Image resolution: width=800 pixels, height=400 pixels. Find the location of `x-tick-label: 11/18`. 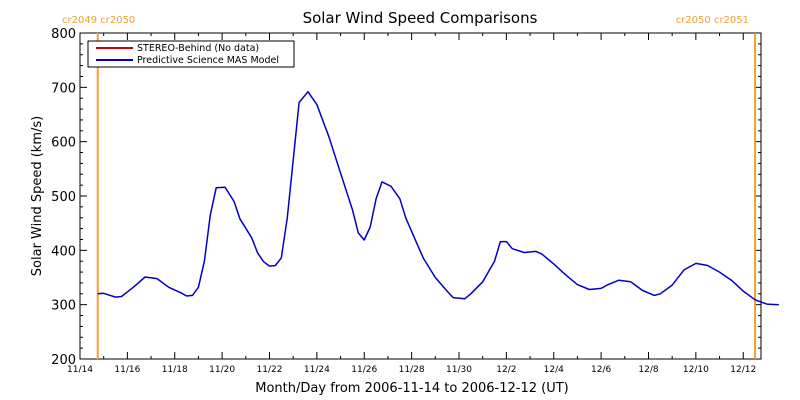

x-tick-label: 11/18 is located at coordinates (175, 370).